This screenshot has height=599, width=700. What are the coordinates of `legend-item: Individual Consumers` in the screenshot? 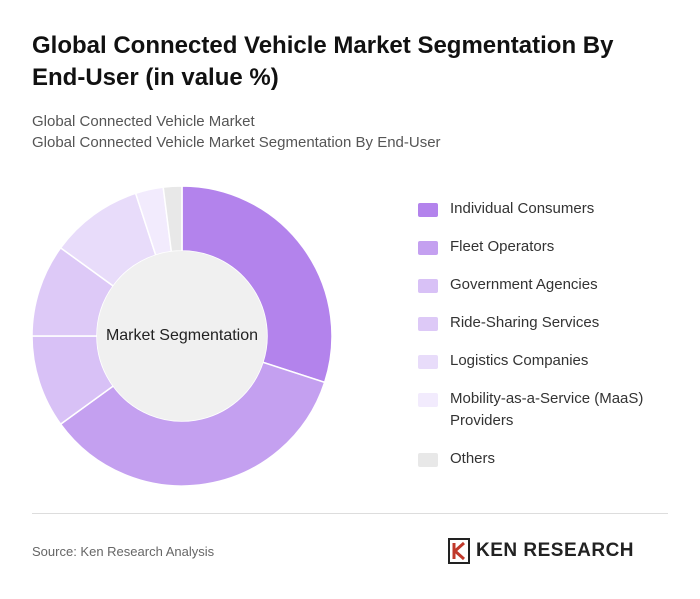 It's located at (543, 209).